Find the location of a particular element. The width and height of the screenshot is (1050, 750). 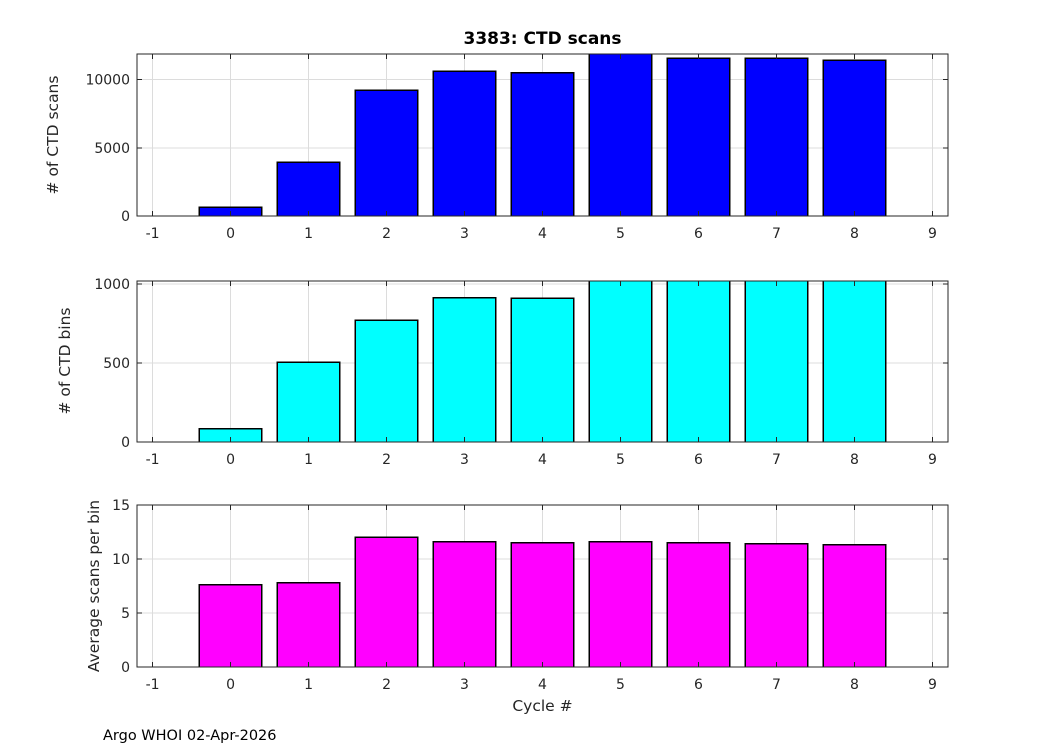

y-tick-label: 10000 is located at coordinates (107, 81).